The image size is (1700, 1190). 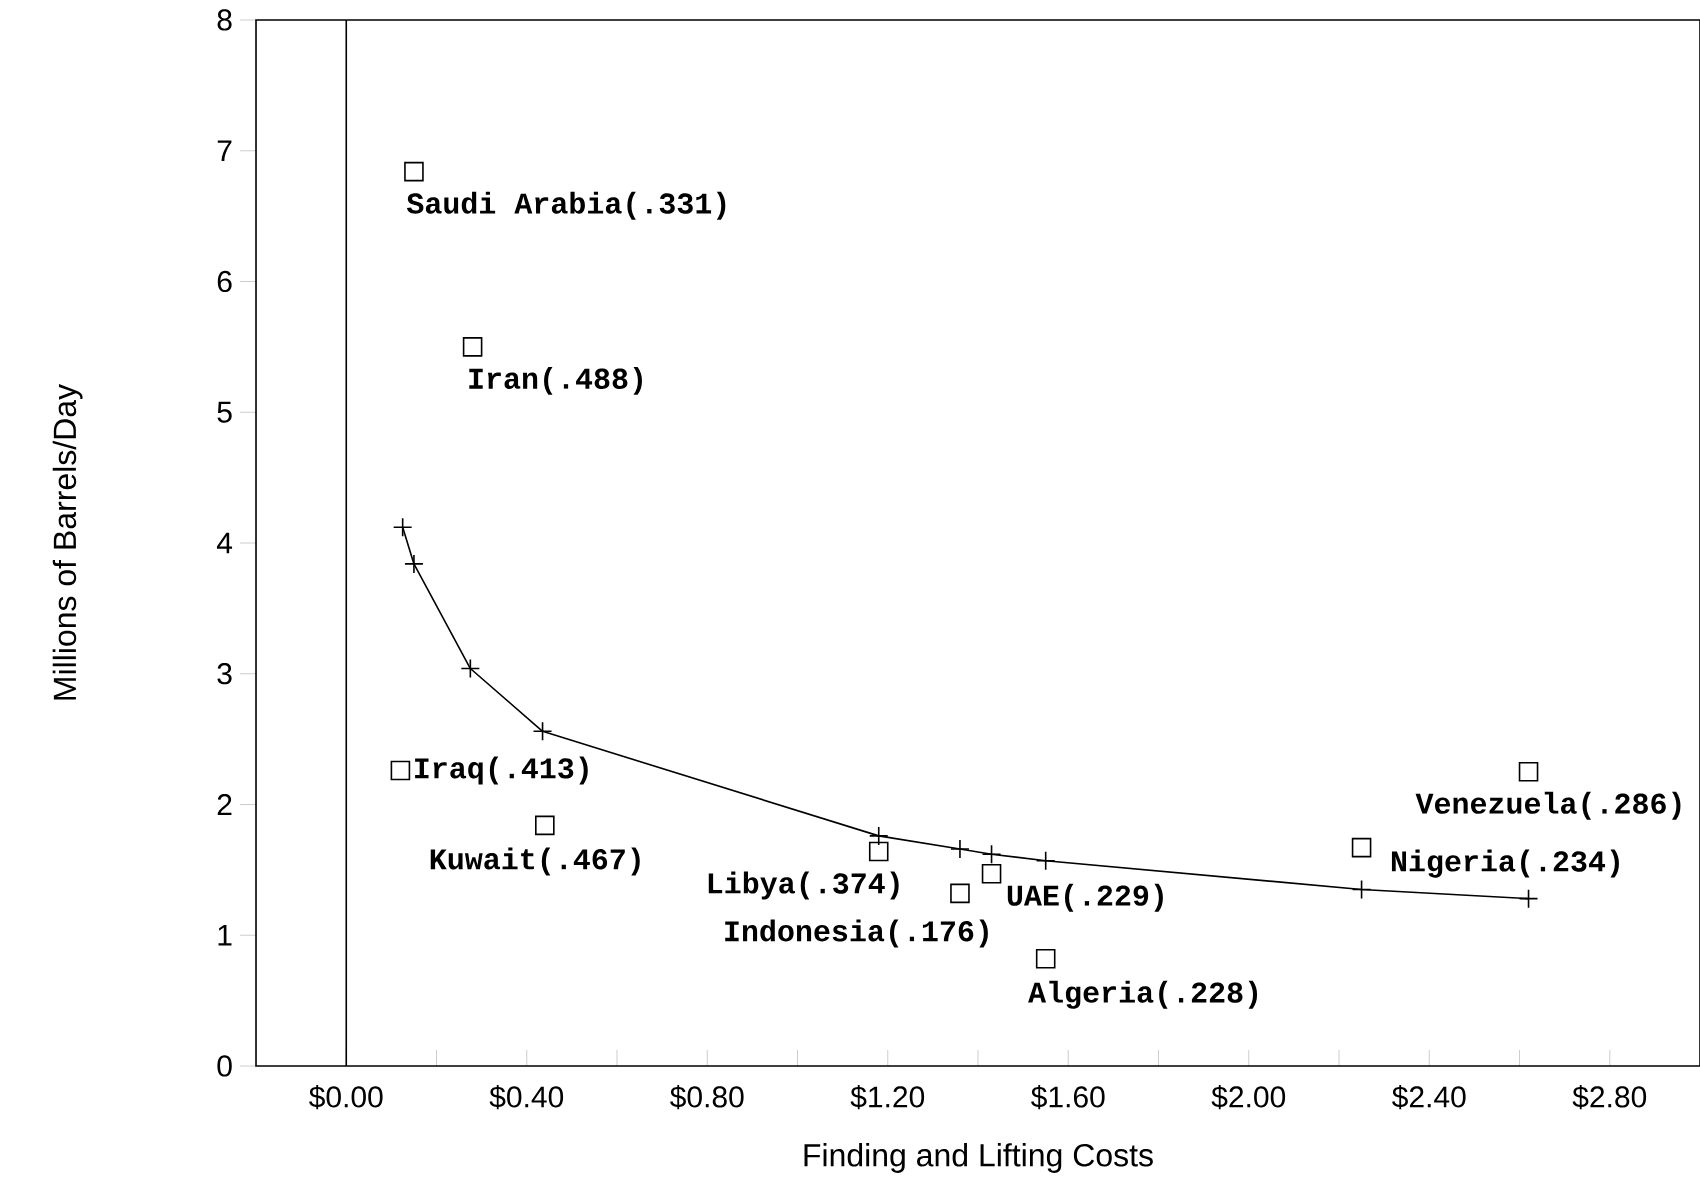 I want to click on x-tick-label: $2.80, so click(x=1609, y=1097).